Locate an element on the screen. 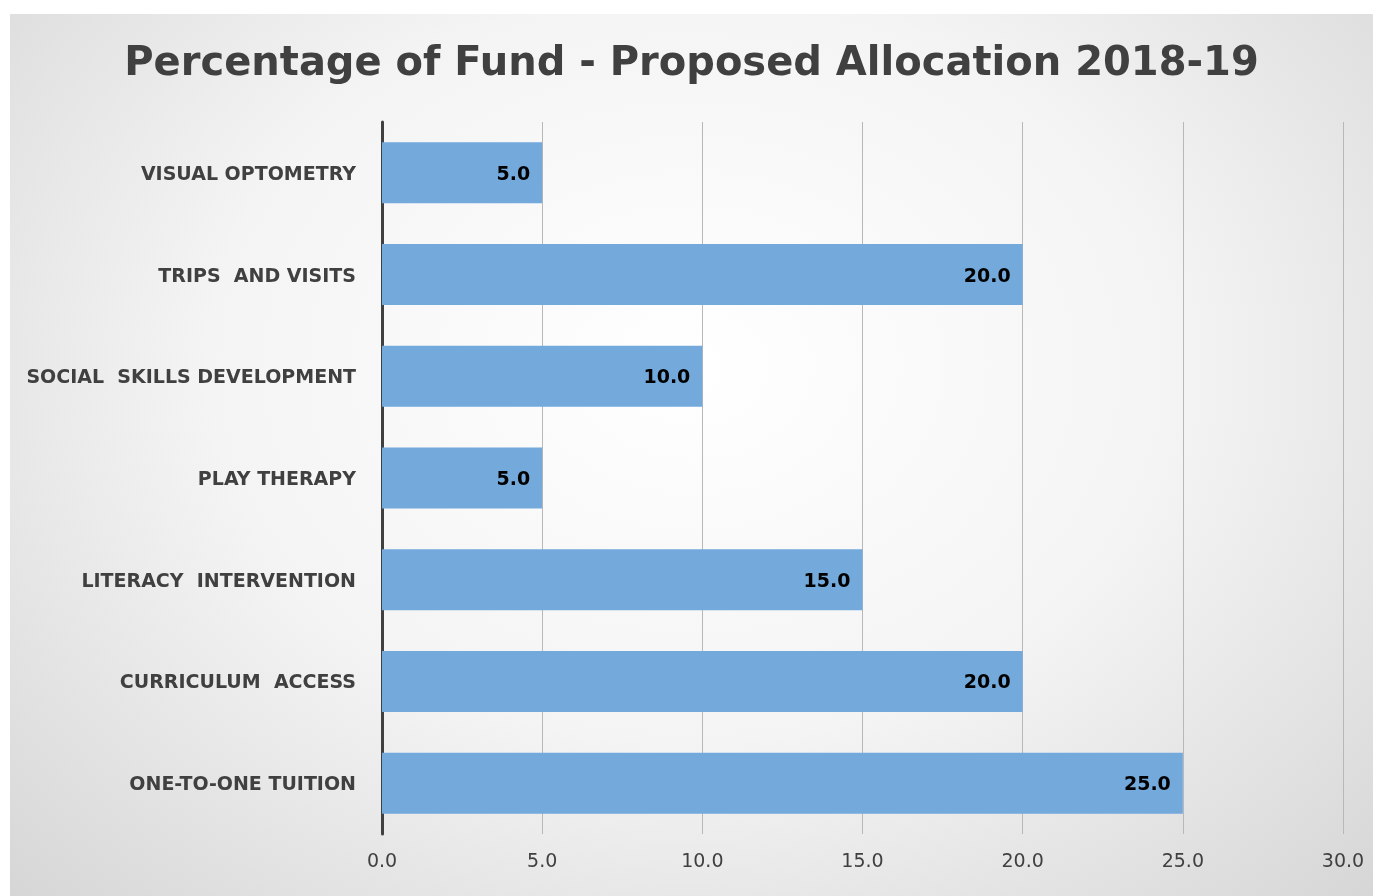  x-tick-label: 20.0 is located at coordinates (1022, 859).